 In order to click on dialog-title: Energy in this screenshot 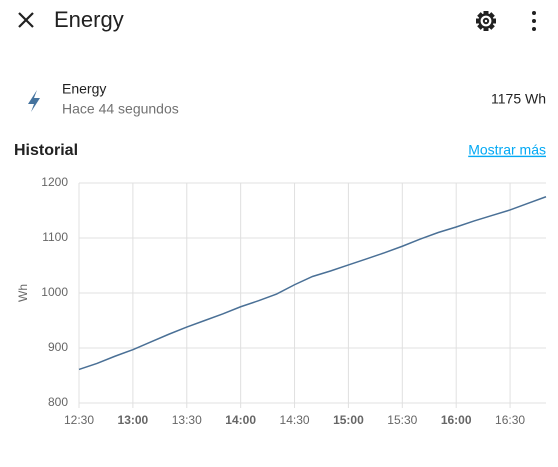, I will do `click(89, 19)`.